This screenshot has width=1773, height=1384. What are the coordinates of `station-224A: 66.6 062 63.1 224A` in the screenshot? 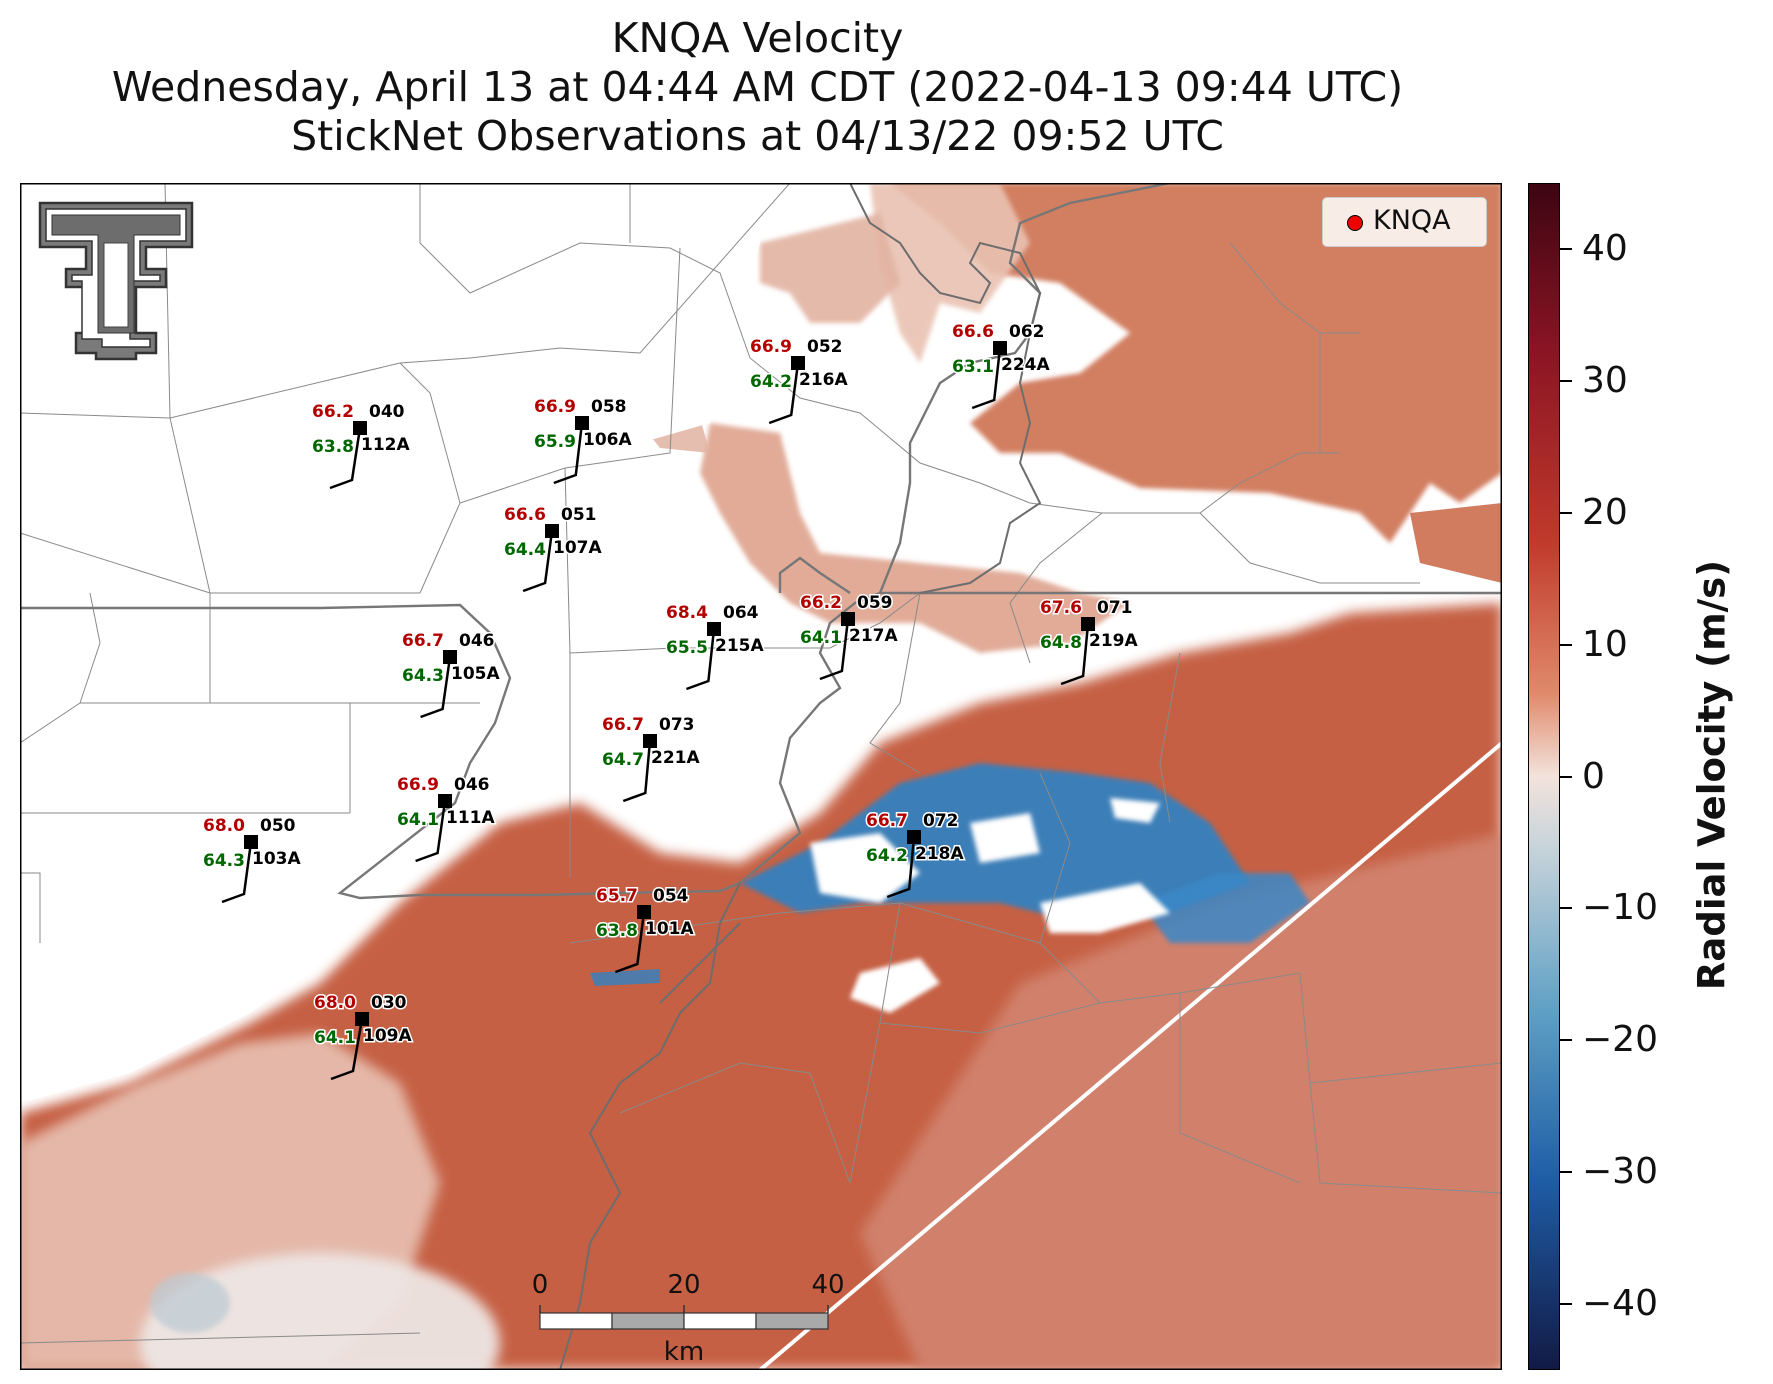 It's located at (1001, 365).